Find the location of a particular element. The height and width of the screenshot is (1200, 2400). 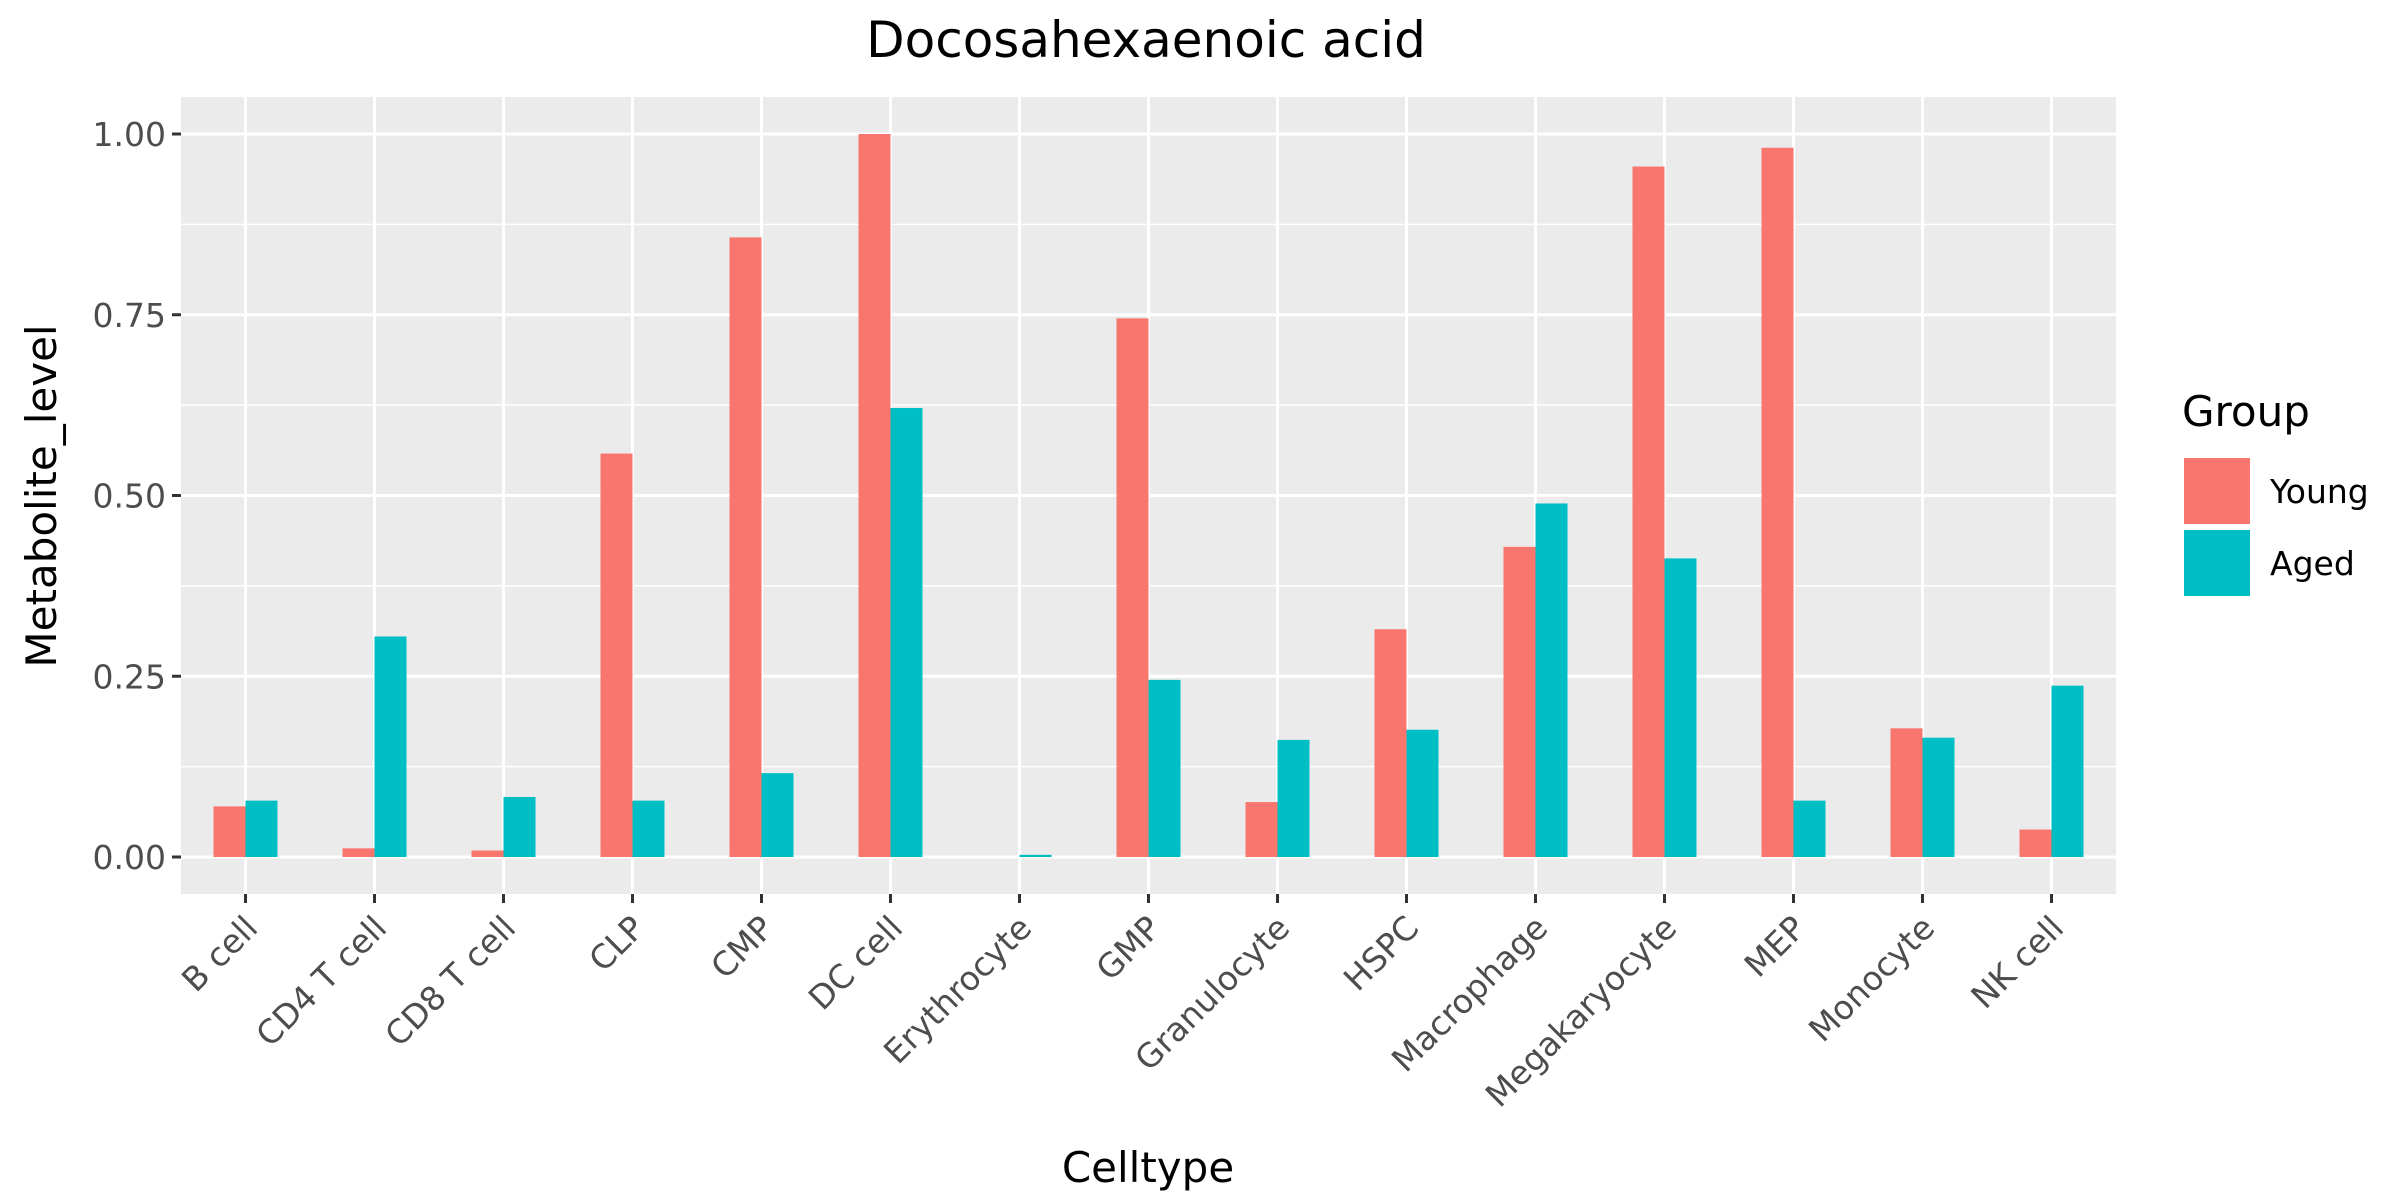

chart-title: Docosahexaenoic acid is located at coordinates (1146, 40).